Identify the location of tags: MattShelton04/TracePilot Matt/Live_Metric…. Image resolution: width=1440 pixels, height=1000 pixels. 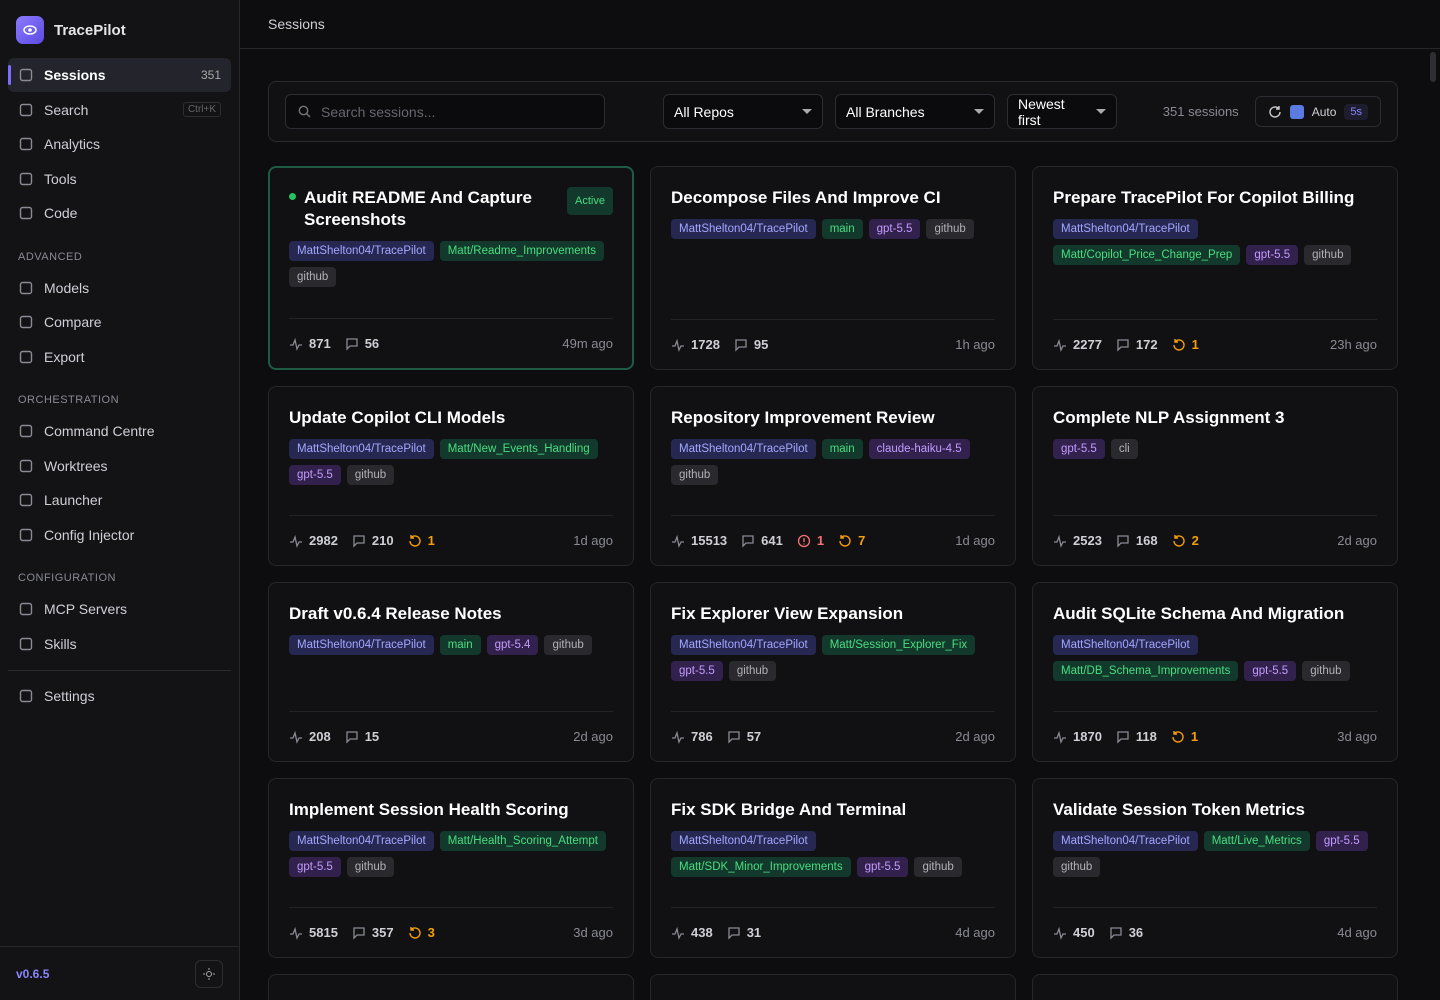
(1215, 854).